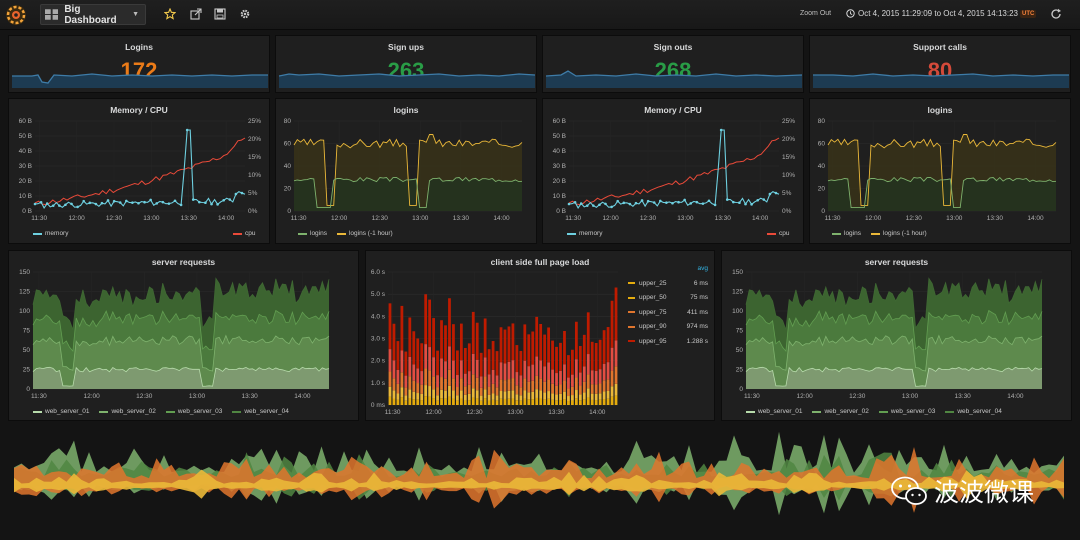 The height and width of the screenshot is (540, 1080). What do you see at coordinates (93, 15) in the screenshot?
I see `dashboard-picker-button: Big Dashboard ▼` at bounding box center [93, 15].